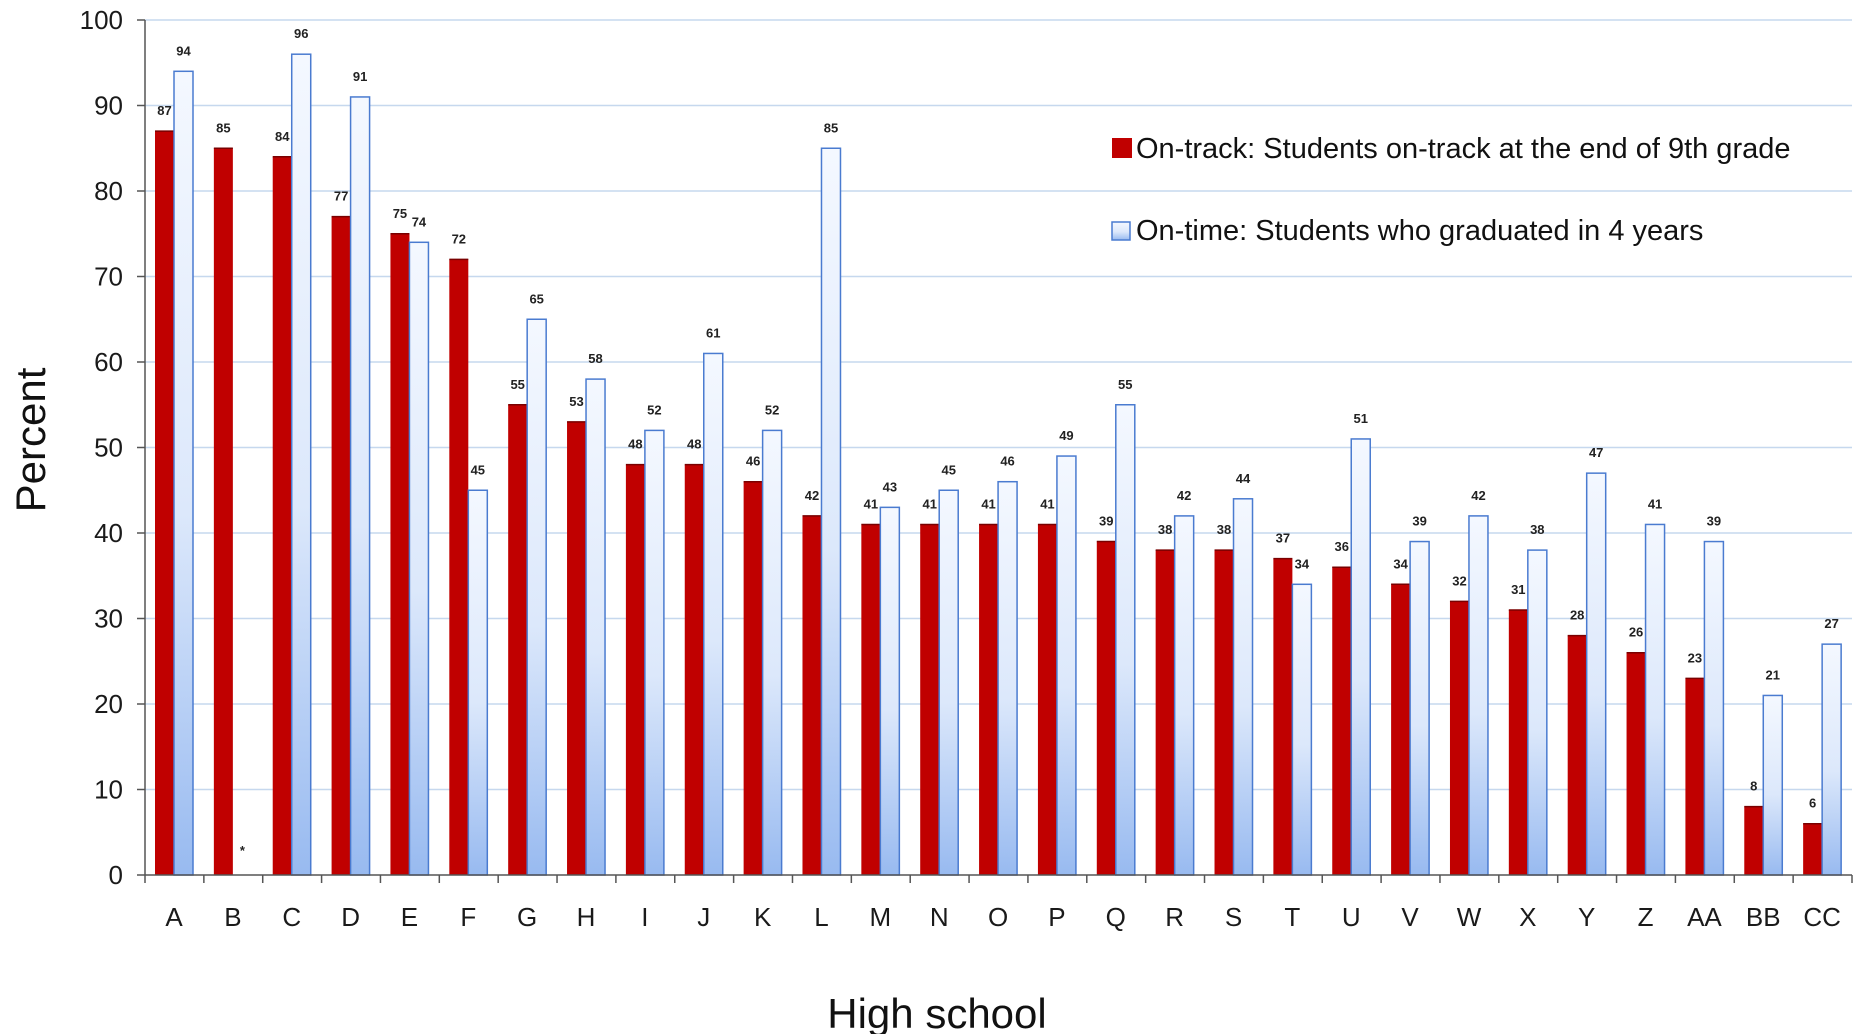 This screenshot has width=1856, height=1034. I want to click on data-label-on-track: 55, so click(517, 384).